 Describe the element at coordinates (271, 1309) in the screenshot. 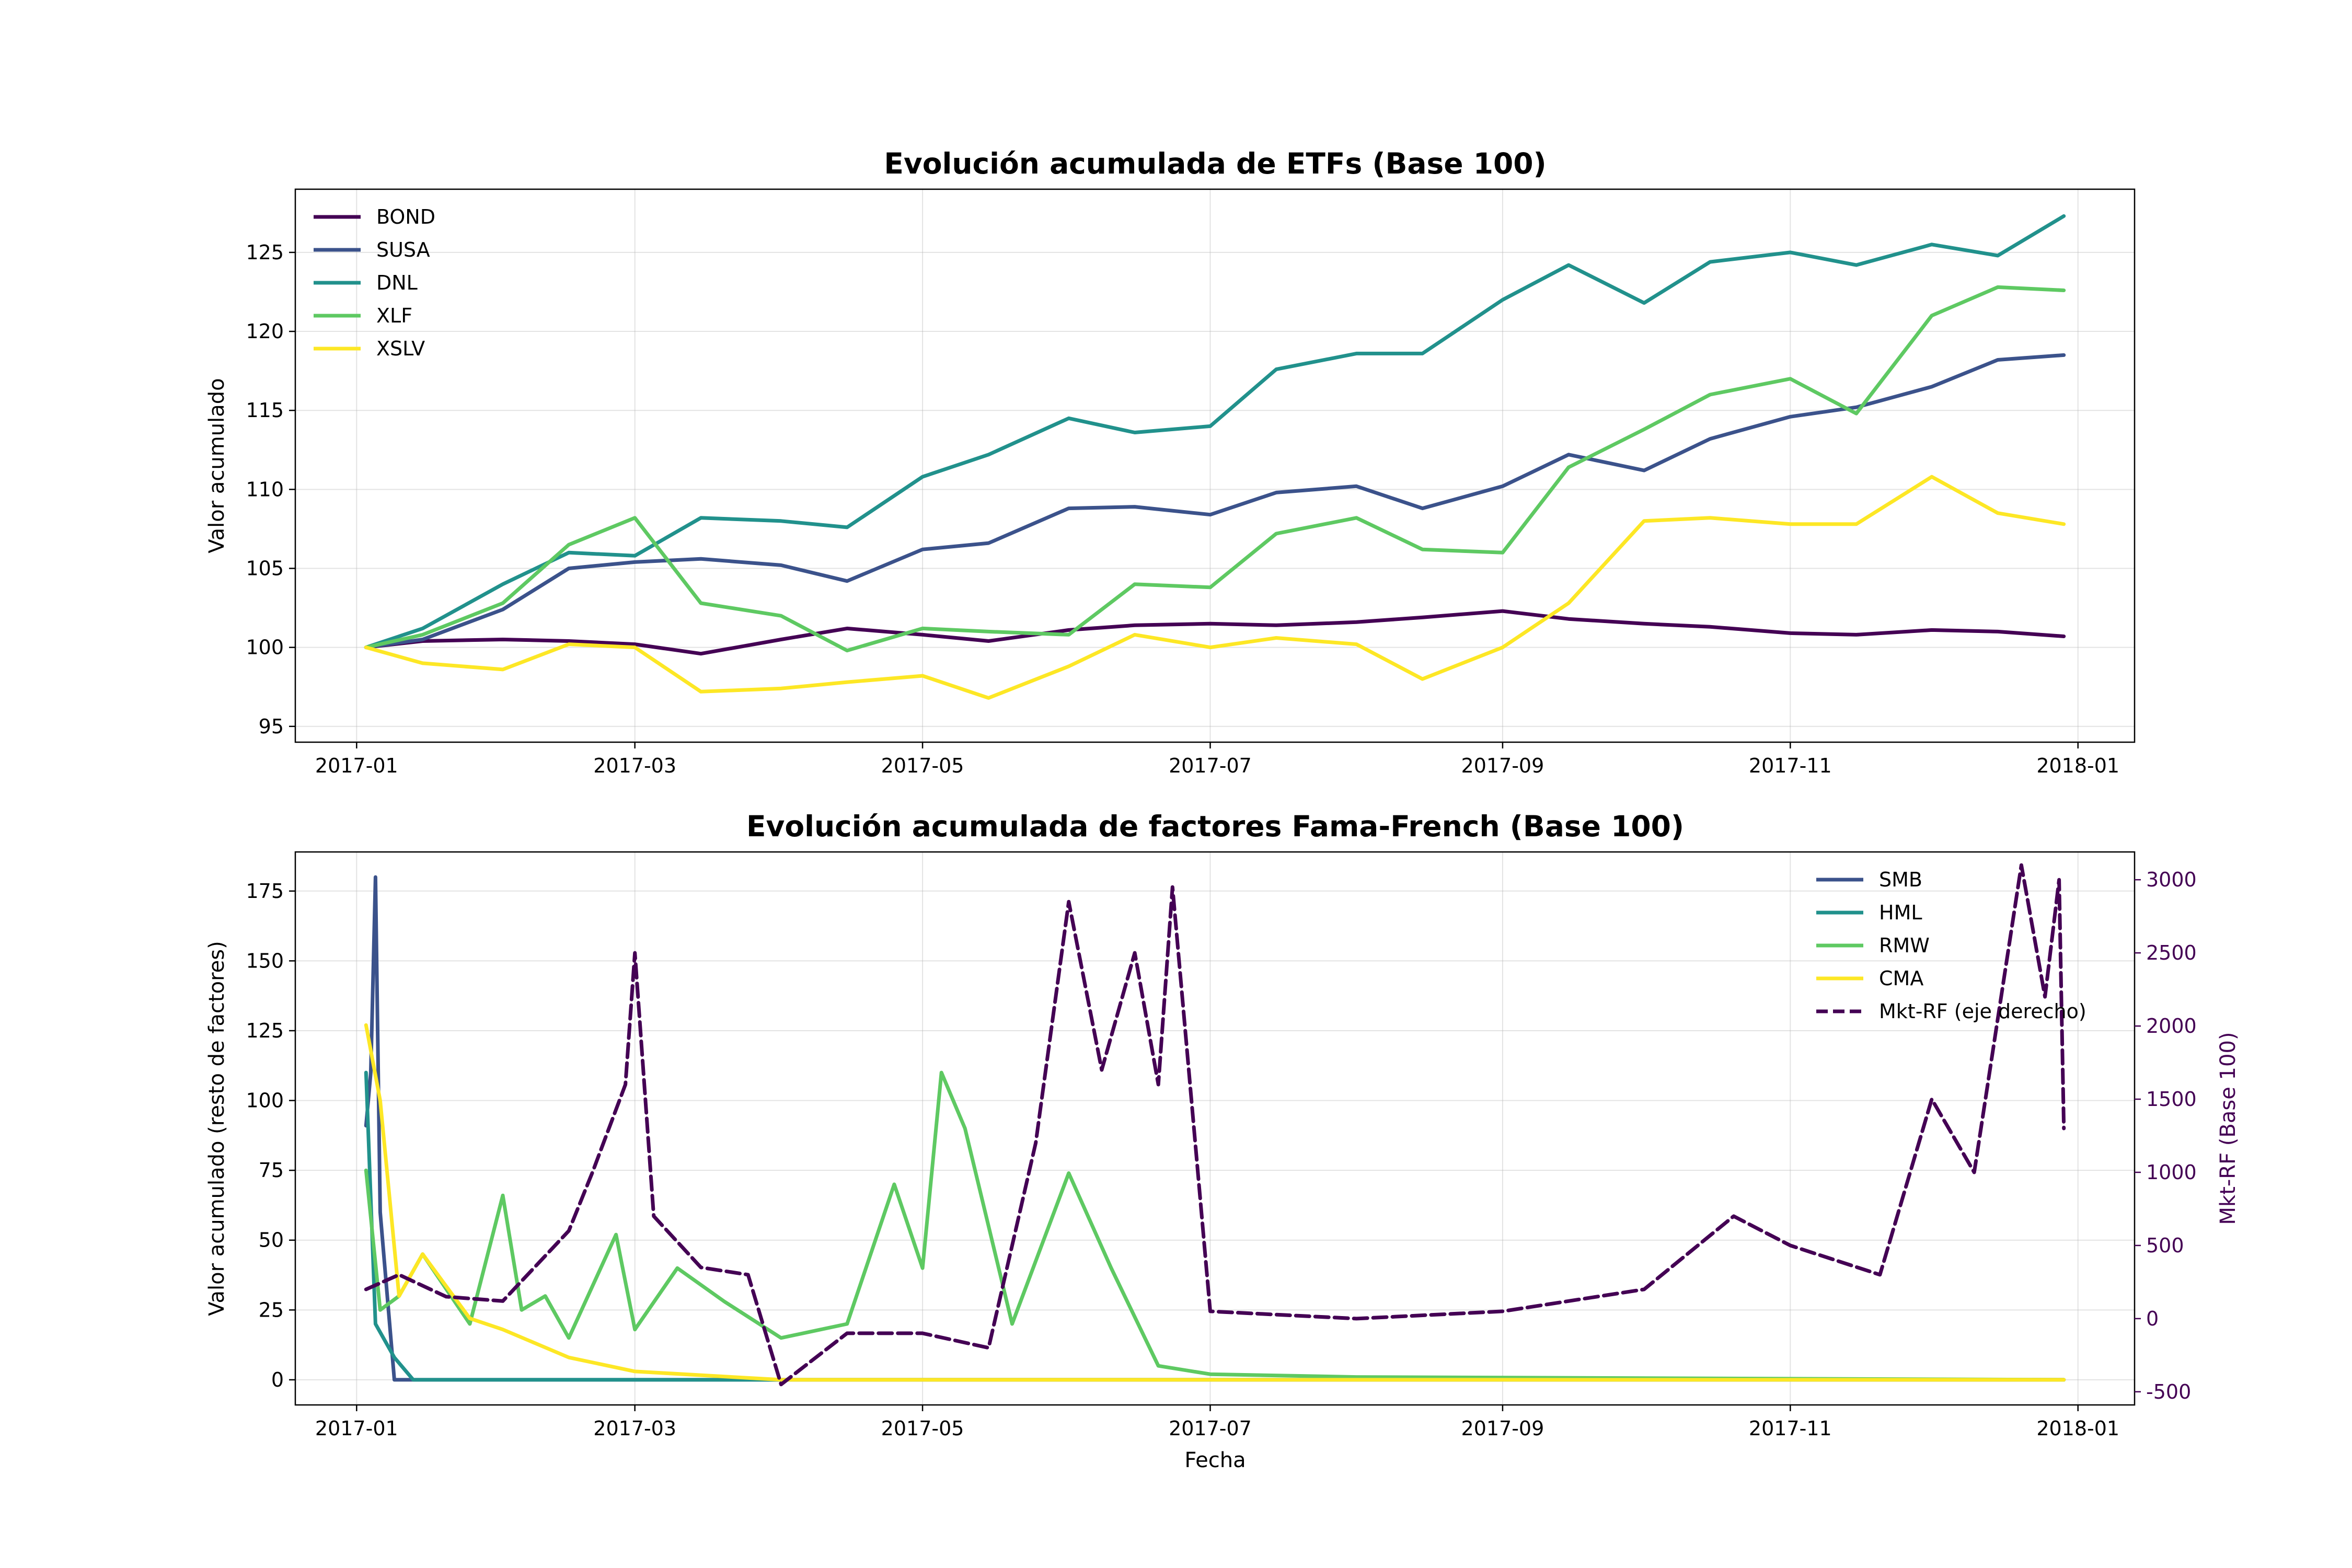

I see `y-tick-label: 25` at that location.